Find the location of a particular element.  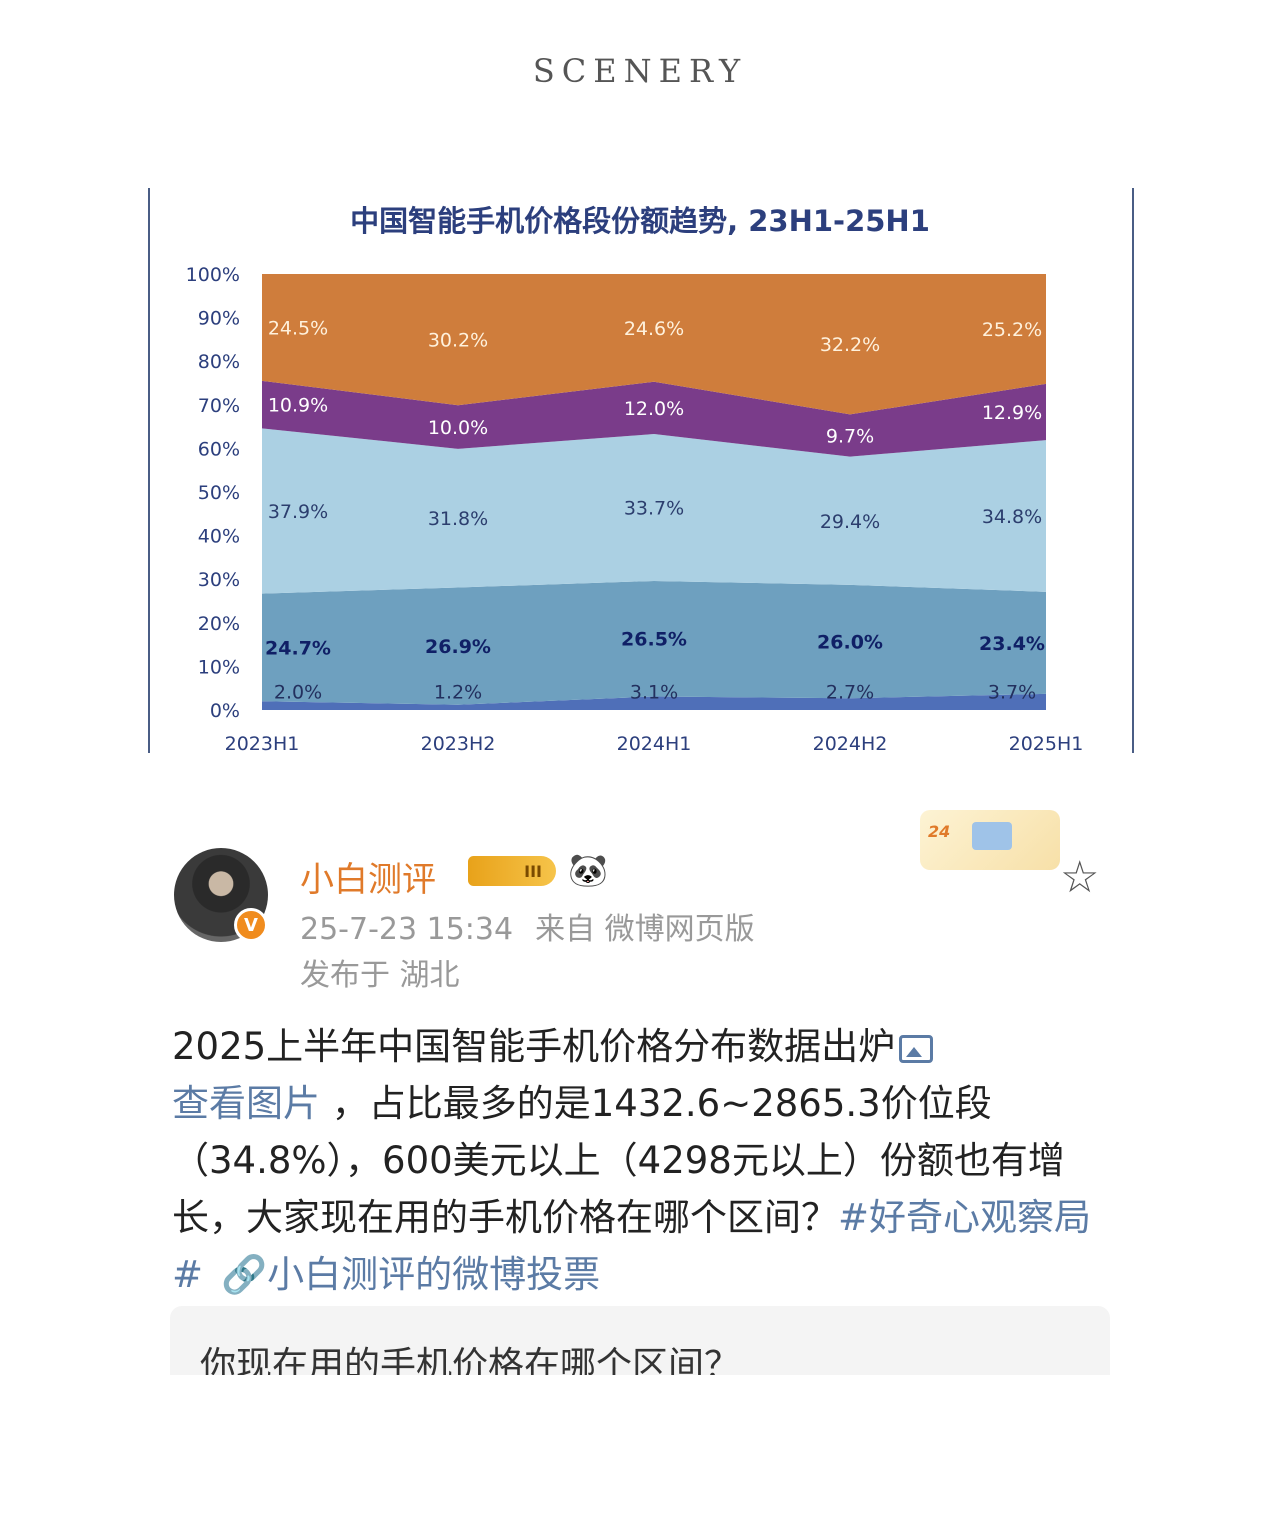

view-image-link: 查看图片 is located at coordinates (246, 1103).